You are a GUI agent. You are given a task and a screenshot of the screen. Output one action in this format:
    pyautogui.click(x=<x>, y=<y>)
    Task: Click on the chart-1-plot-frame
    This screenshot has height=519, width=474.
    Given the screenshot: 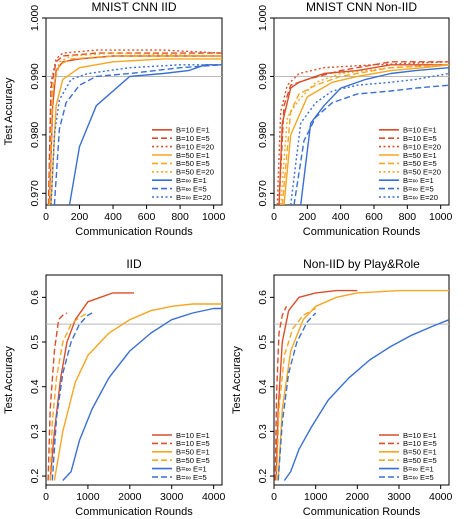 What is the action you would take?
    pyautogui.click(x=361, y=111)
    